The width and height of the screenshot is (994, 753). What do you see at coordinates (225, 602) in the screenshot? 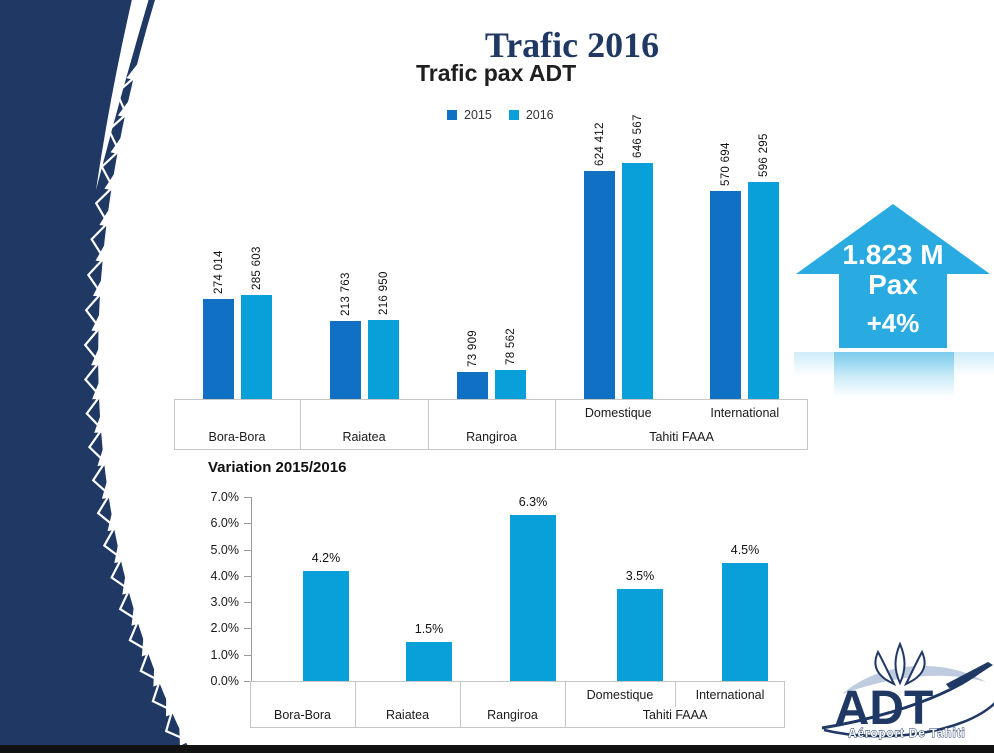
I see `y-tick-label-30: 3.0%` at bounding box center [225, 602].